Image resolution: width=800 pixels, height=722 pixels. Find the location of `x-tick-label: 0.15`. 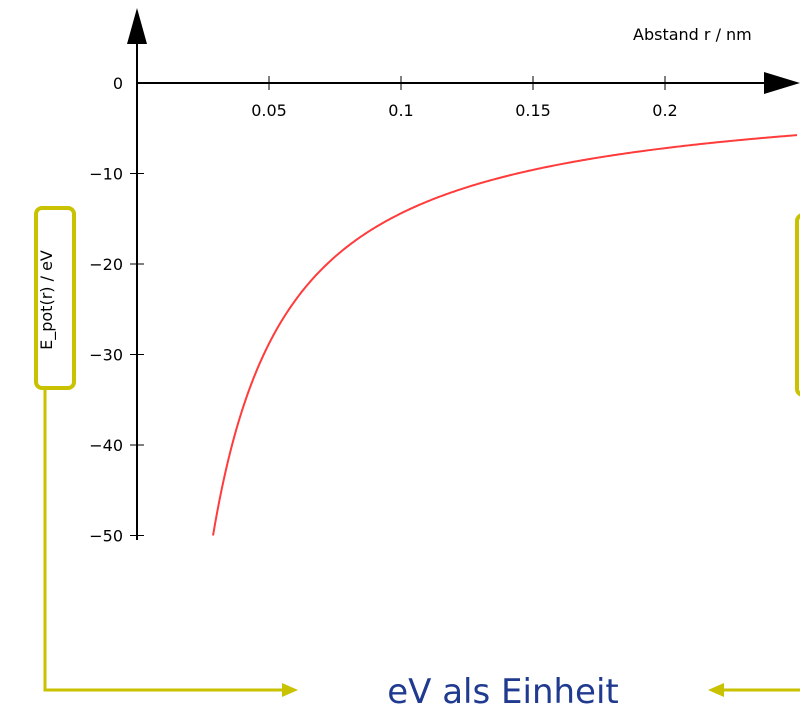

x-tick-label: 0.15 is located at coordinates (533, 110).